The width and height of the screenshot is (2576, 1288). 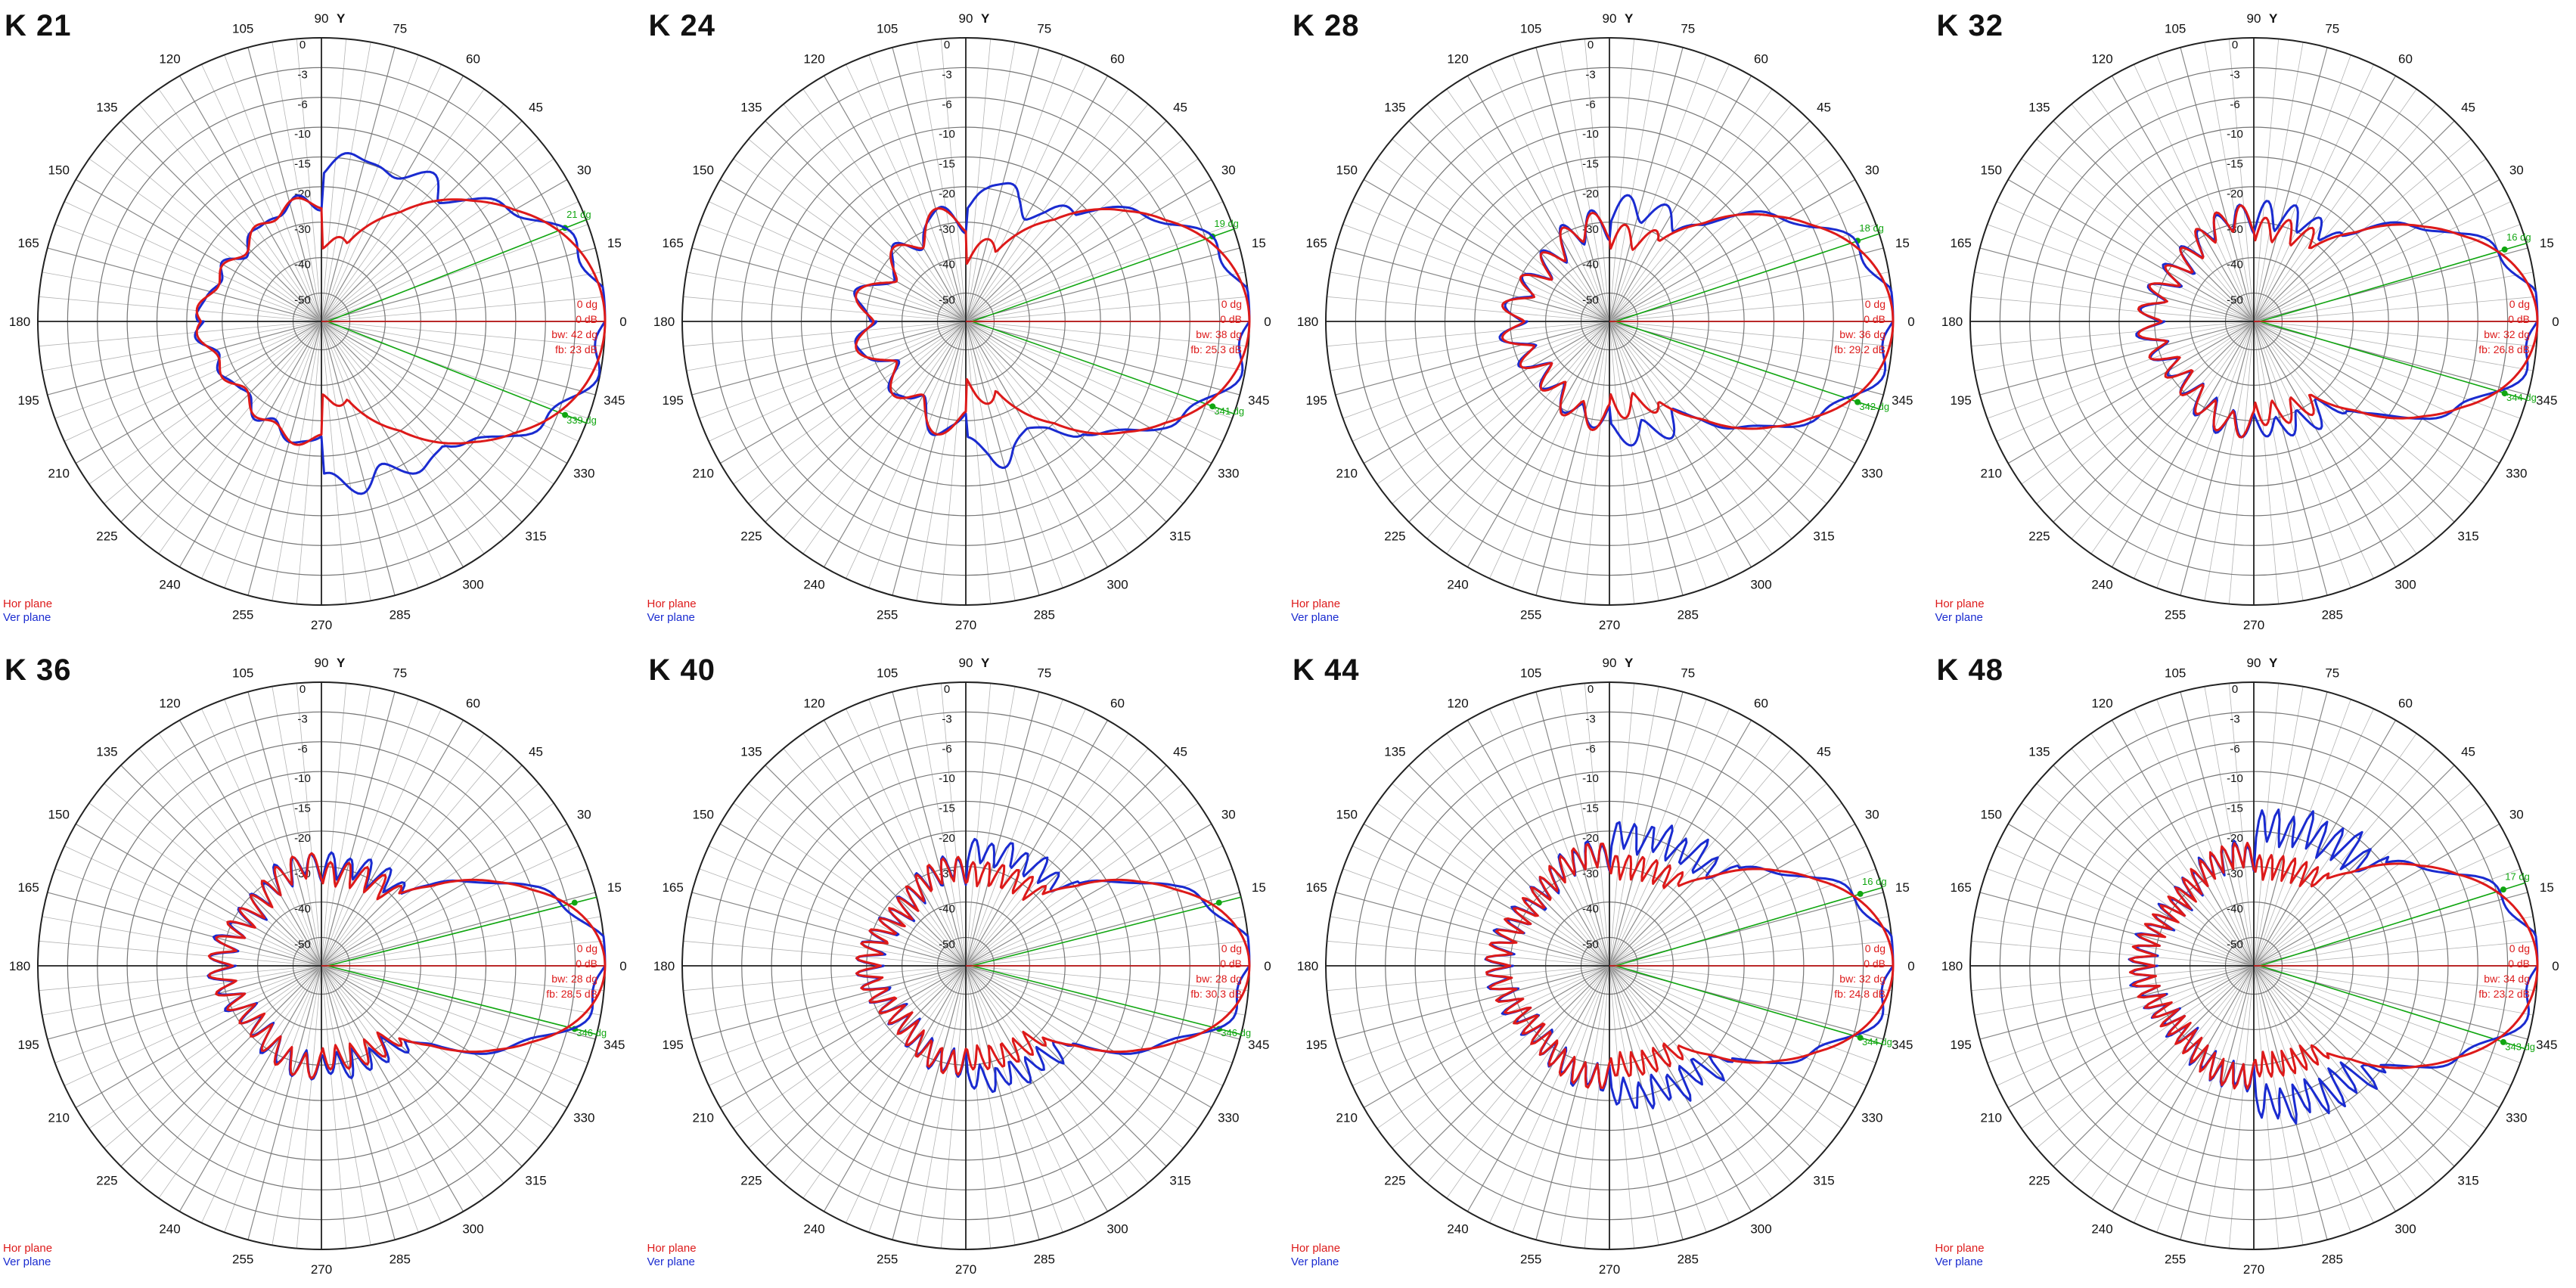 I want to click on angle-tick-label: 150, so click(x=1990, y=170).